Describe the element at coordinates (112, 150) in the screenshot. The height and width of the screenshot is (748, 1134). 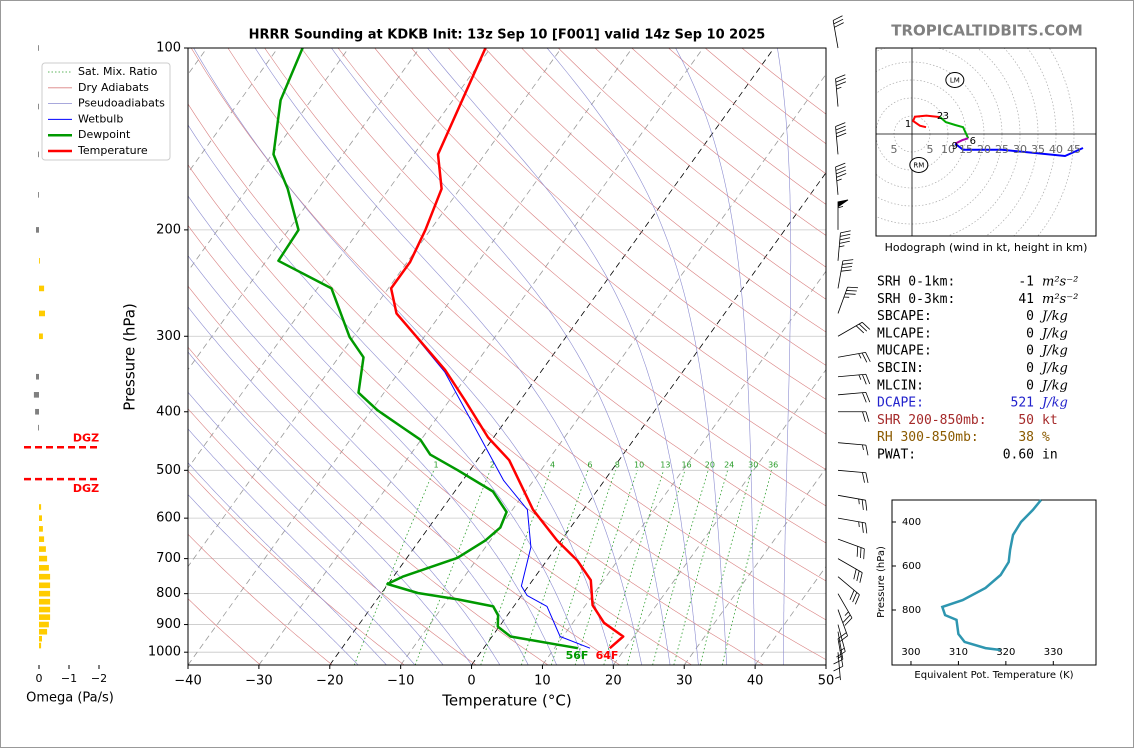
I see `legend-label: Temperature` at that location.